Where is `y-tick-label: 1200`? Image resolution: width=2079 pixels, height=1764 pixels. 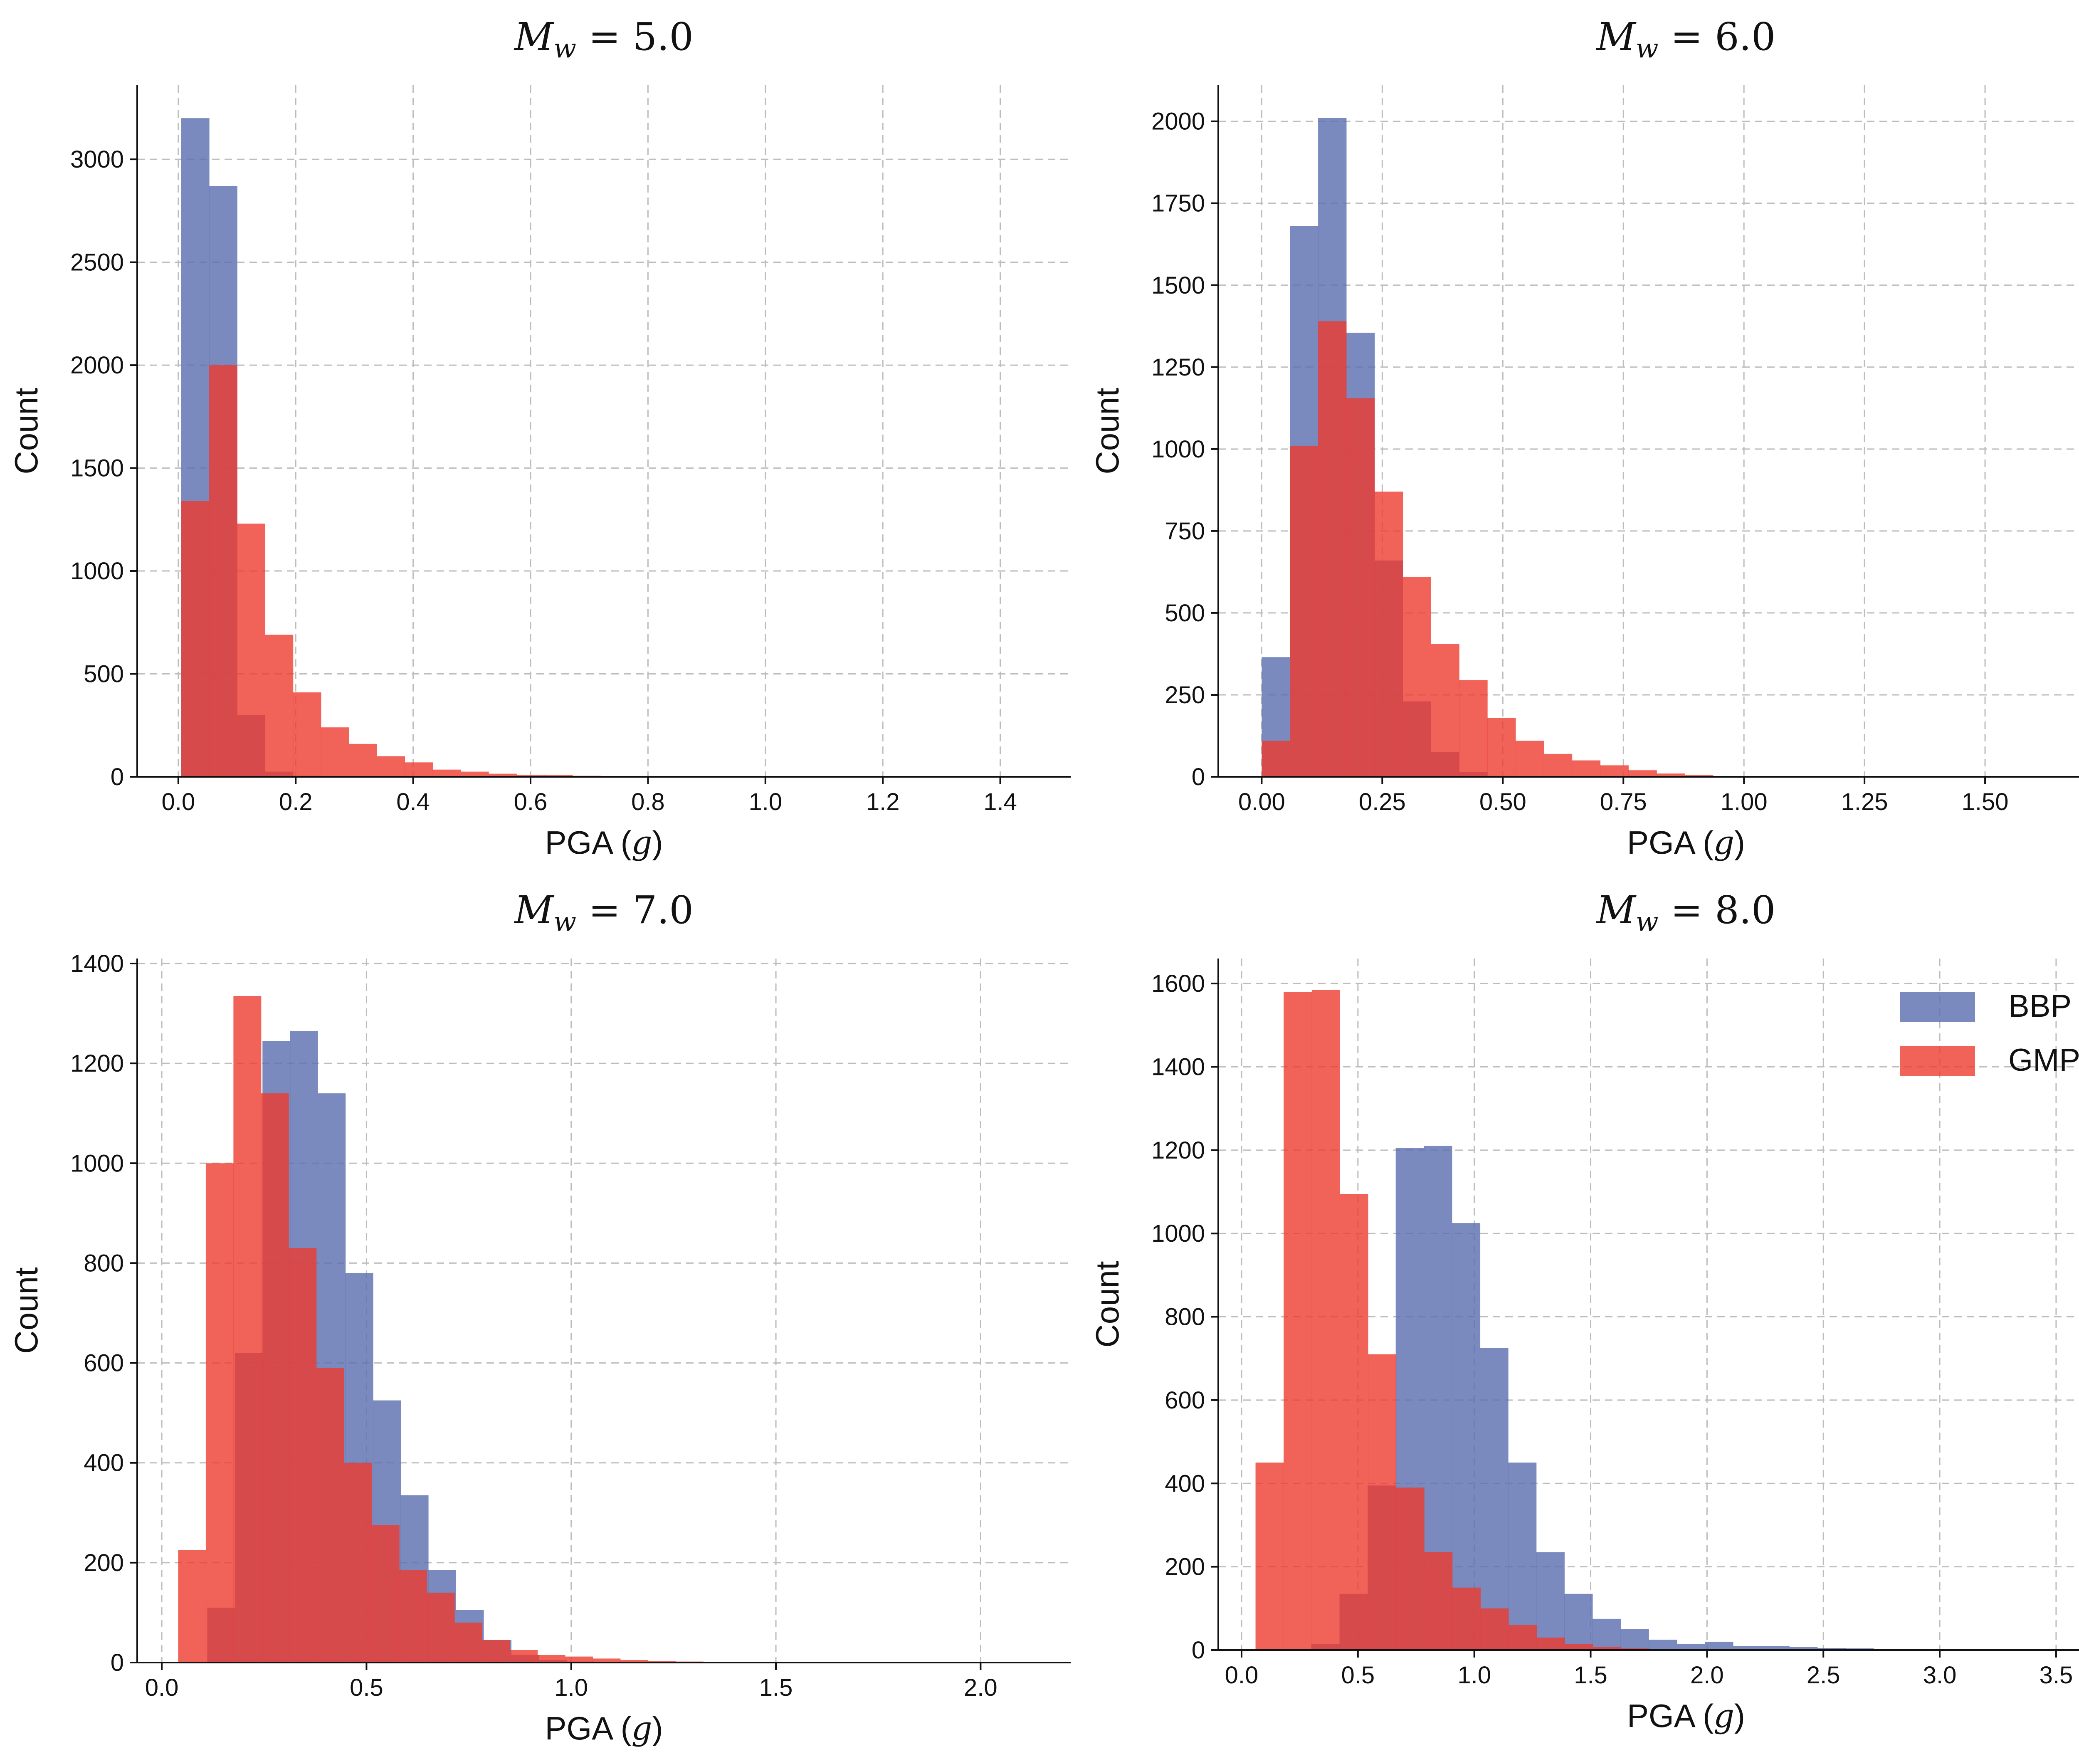 y-tick-label: 1200 is located at coordinates (97, 1063).